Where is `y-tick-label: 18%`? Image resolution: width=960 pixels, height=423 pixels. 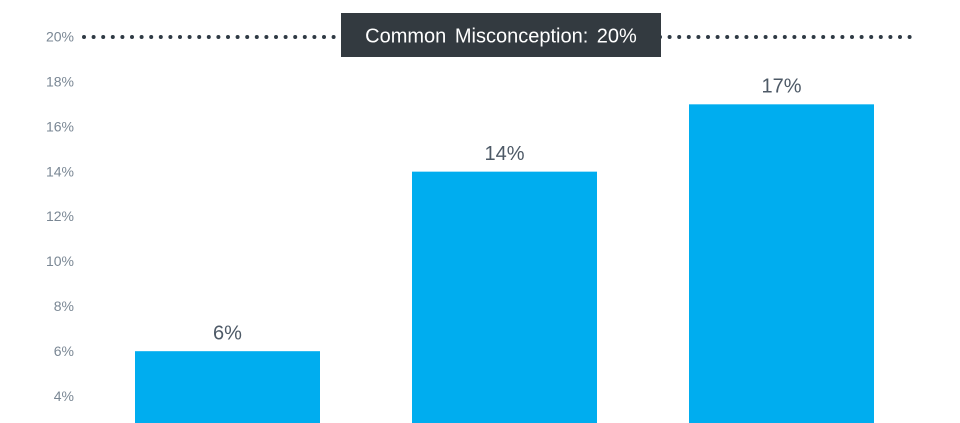
y-tick-label: 18% is located at coordinates (60, 82).